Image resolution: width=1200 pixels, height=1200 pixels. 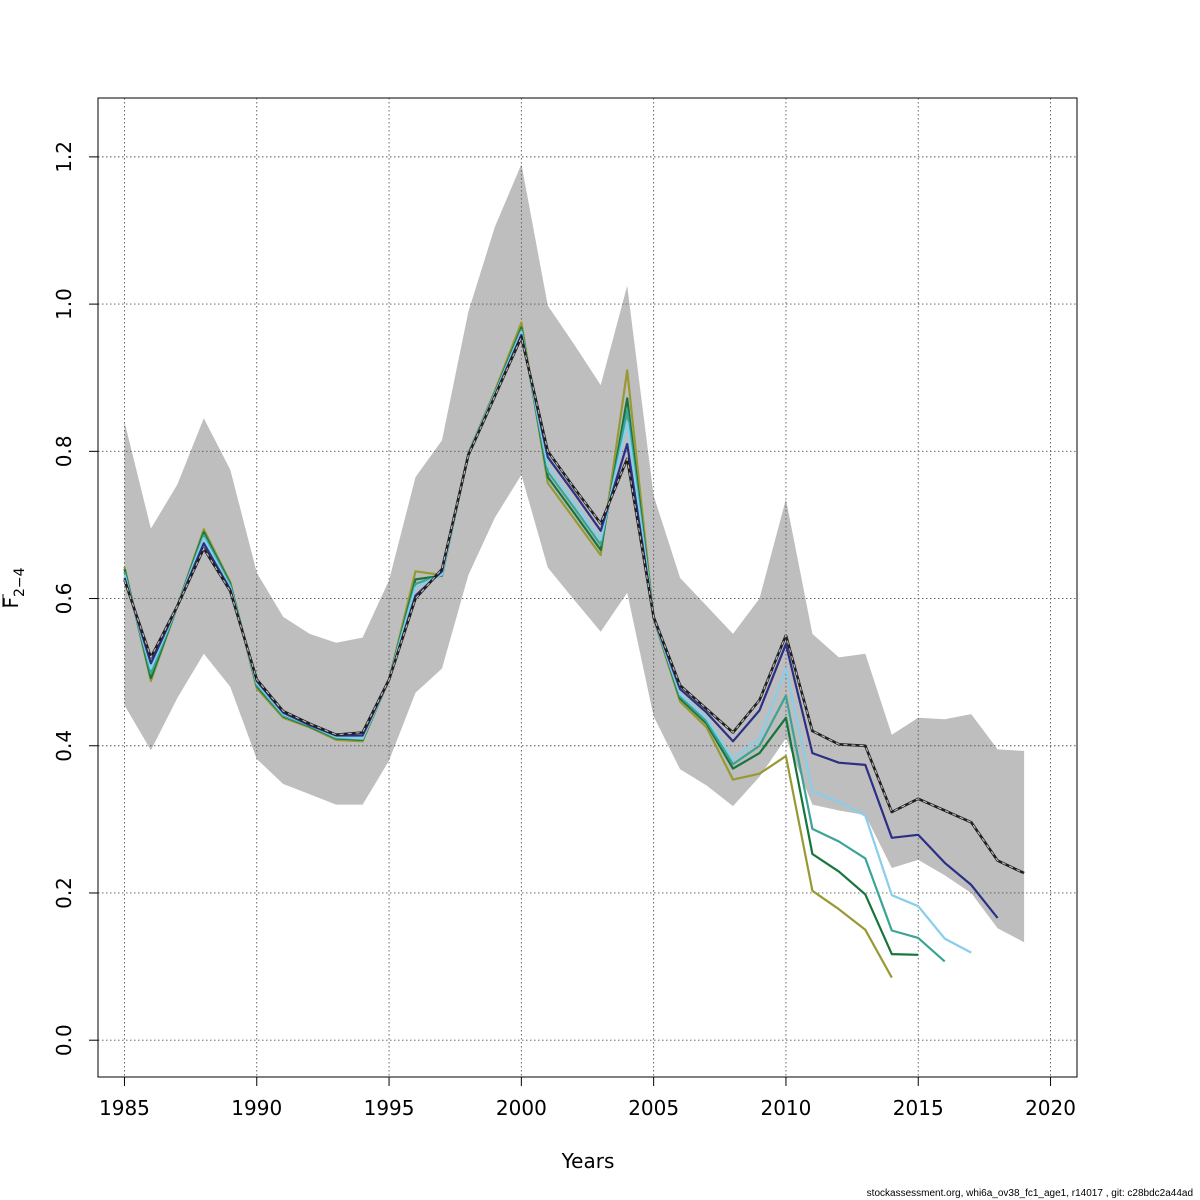 What do you see at coordinates (653, 1108) in the screenshot?
I see `x-tick-label: 2005` at bounding box center [653, 1108].